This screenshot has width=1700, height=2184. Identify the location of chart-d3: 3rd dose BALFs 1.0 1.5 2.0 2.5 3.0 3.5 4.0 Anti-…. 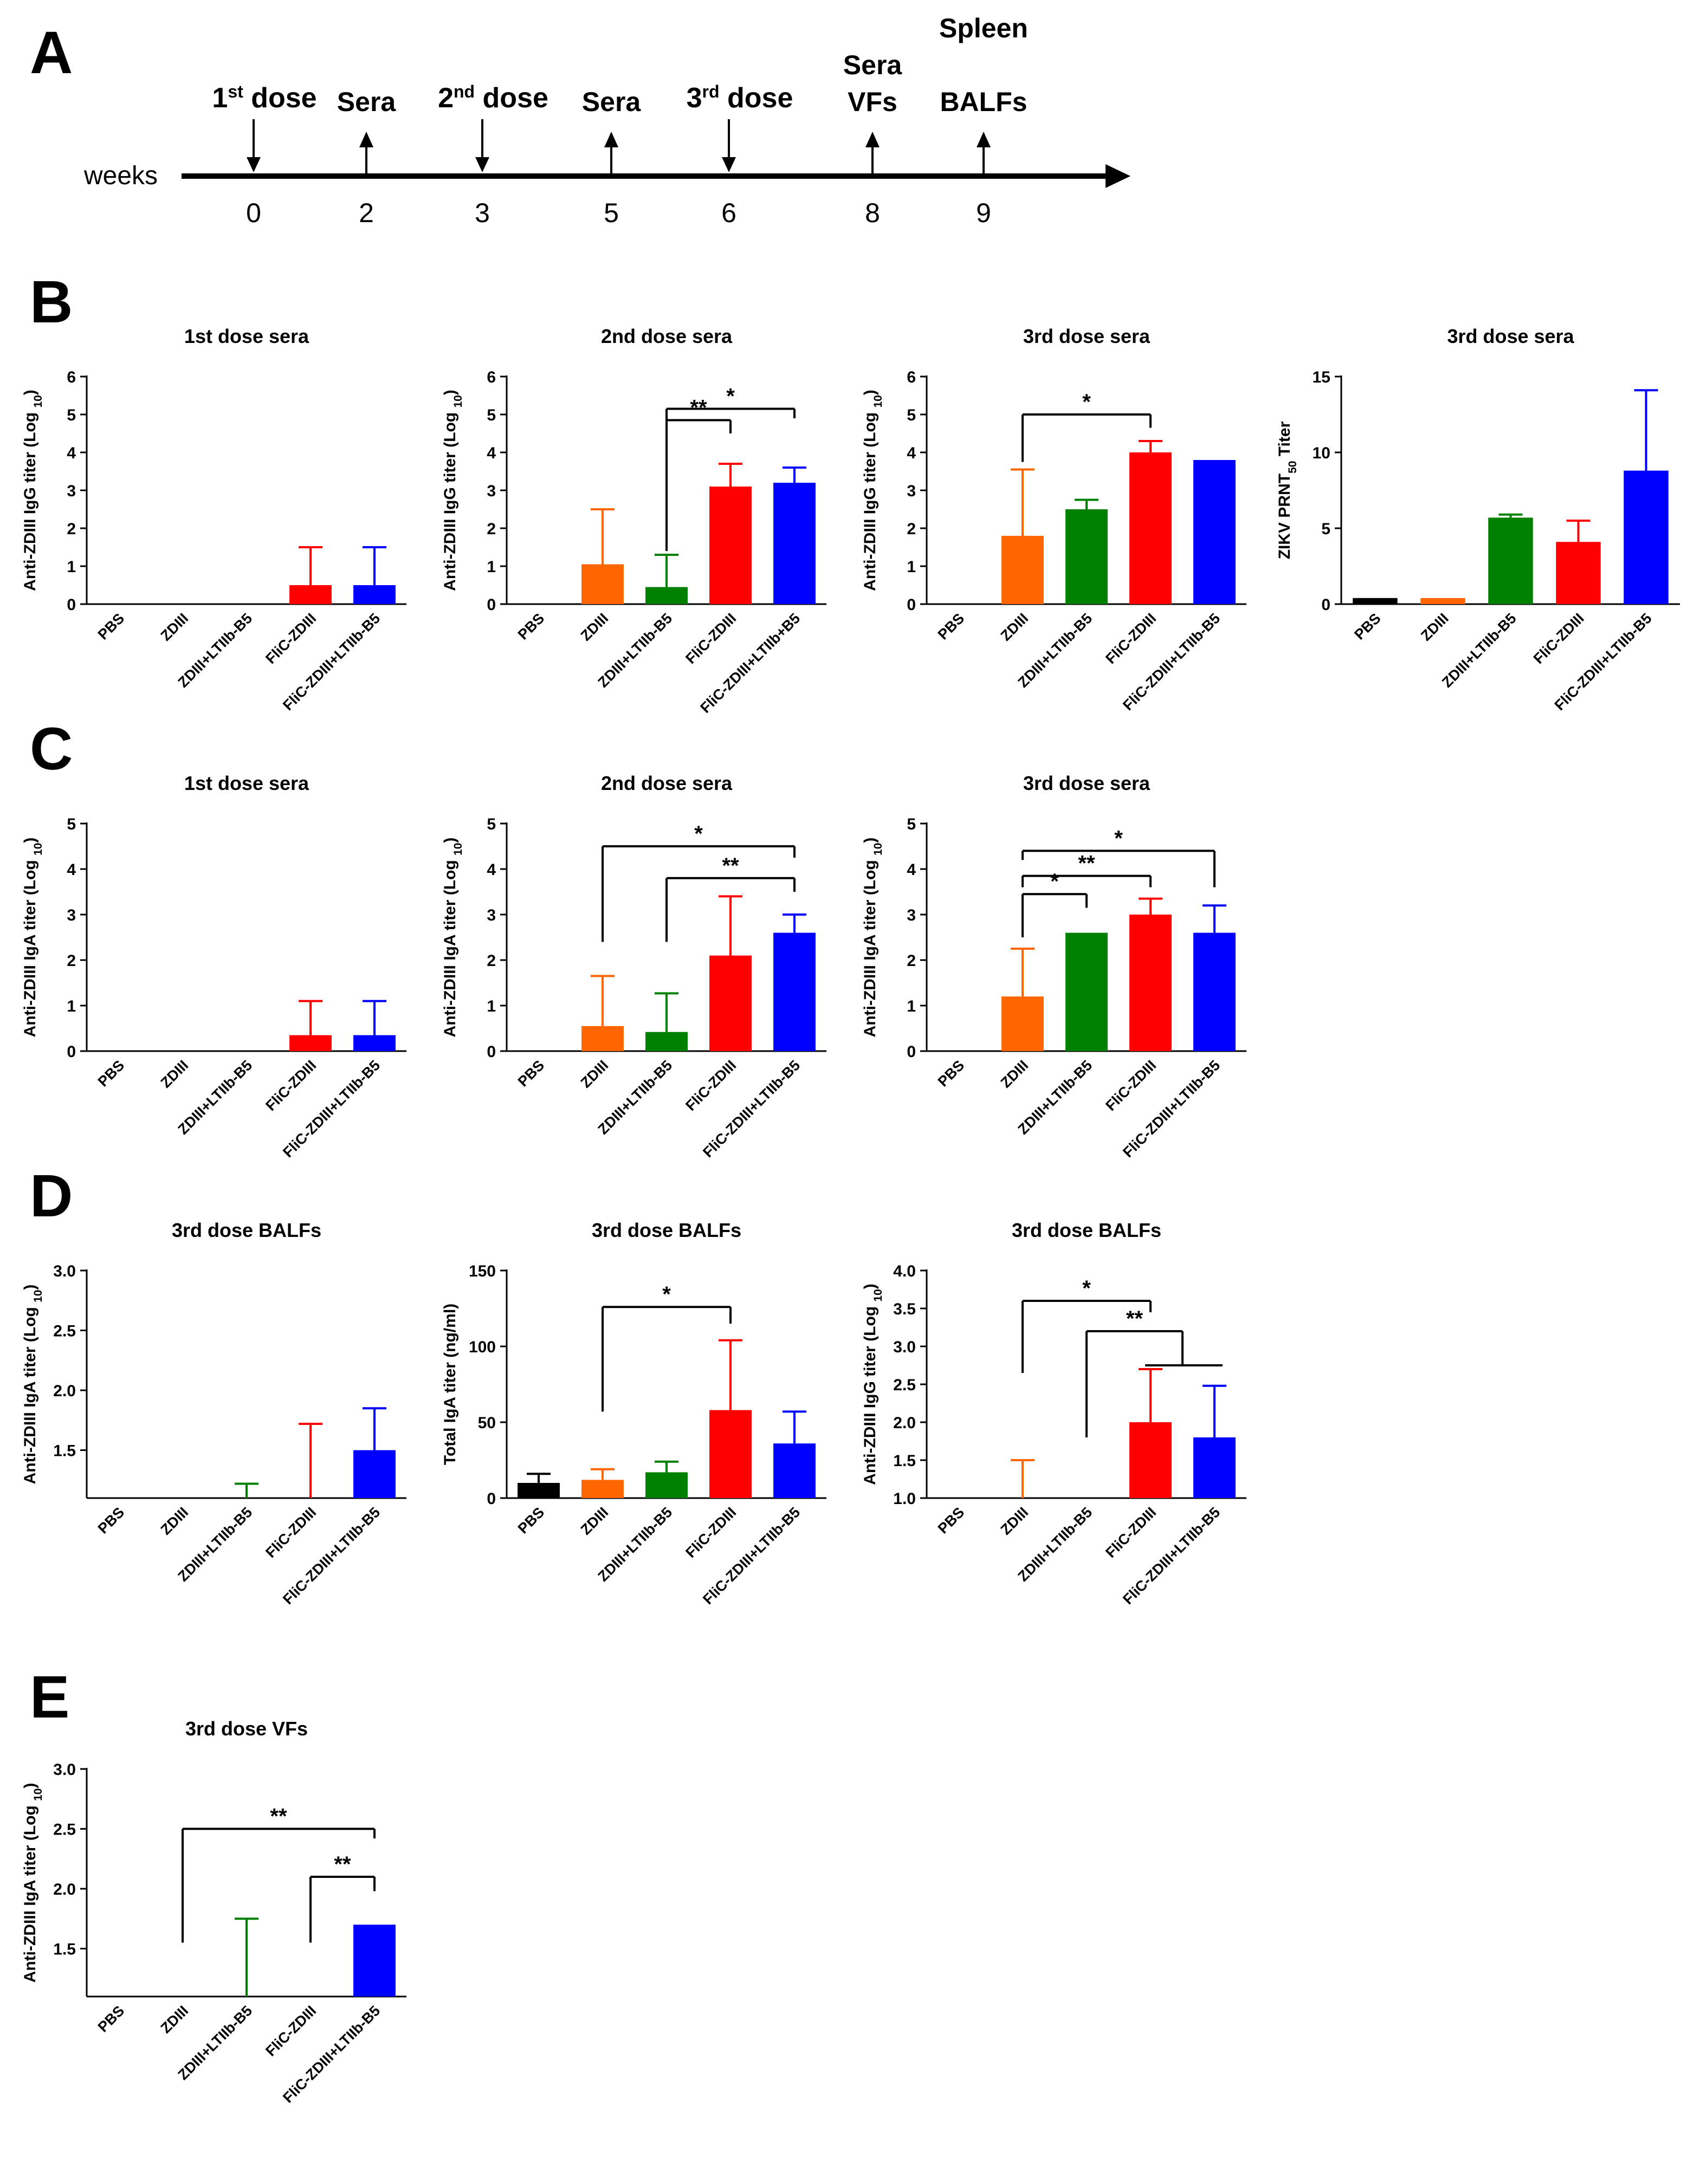
(1053, 1413).